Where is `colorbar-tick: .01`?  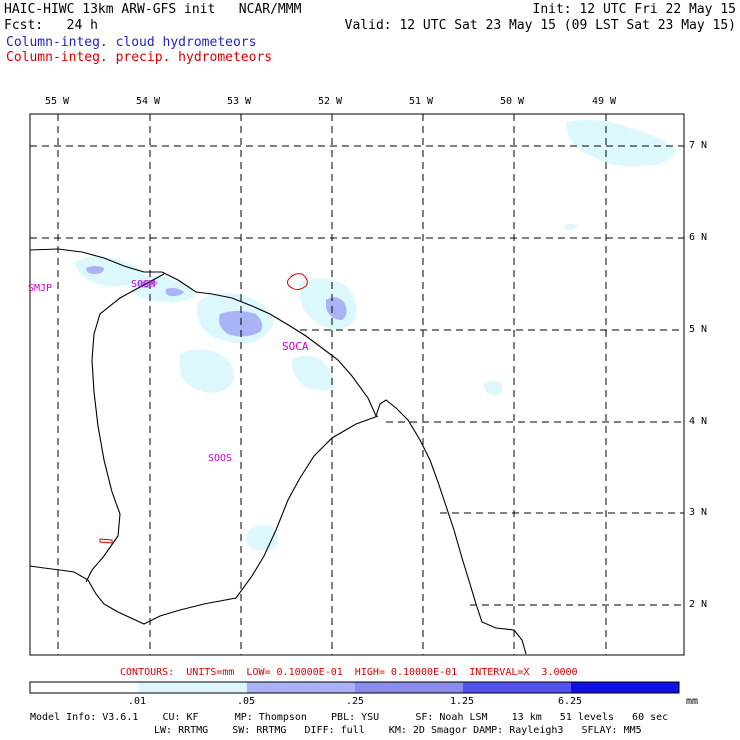 colorbar-tick: .01 is located at coordinates (137, 701).